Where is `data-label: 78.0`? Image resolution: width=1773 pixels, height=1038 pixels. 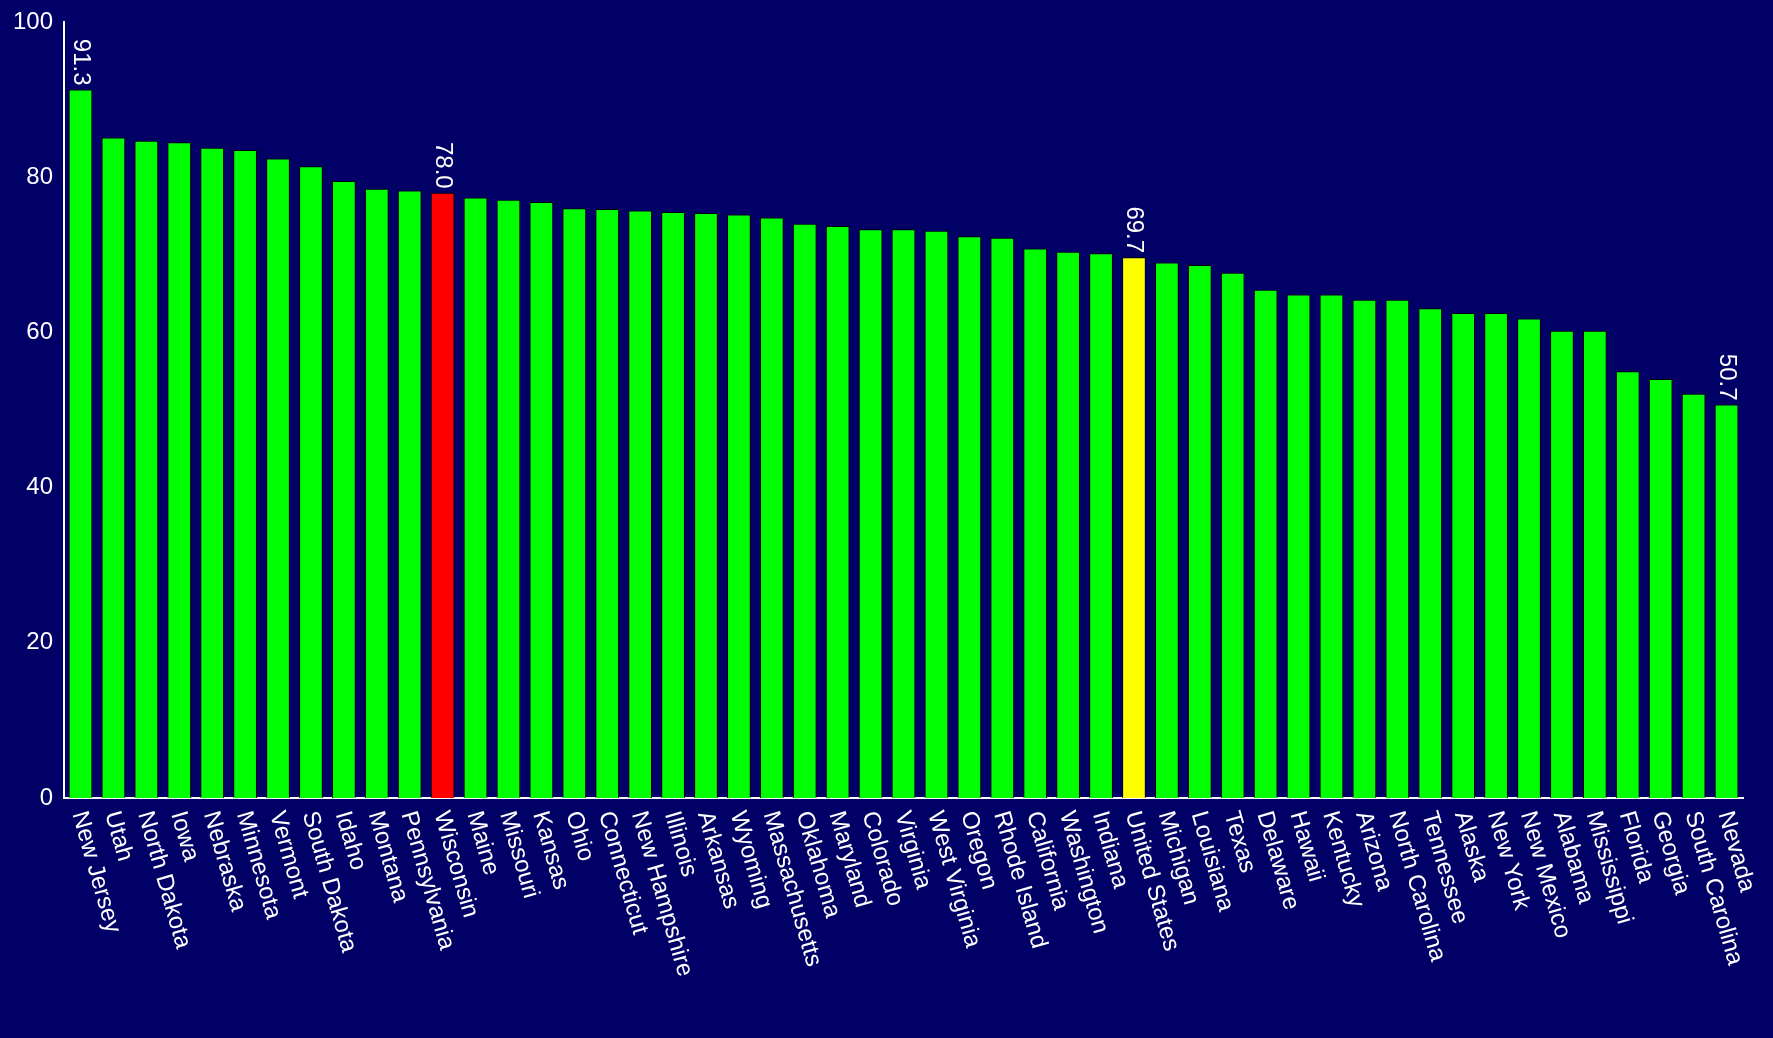 data-label: 78.0 is located at coordinates (445, 165).